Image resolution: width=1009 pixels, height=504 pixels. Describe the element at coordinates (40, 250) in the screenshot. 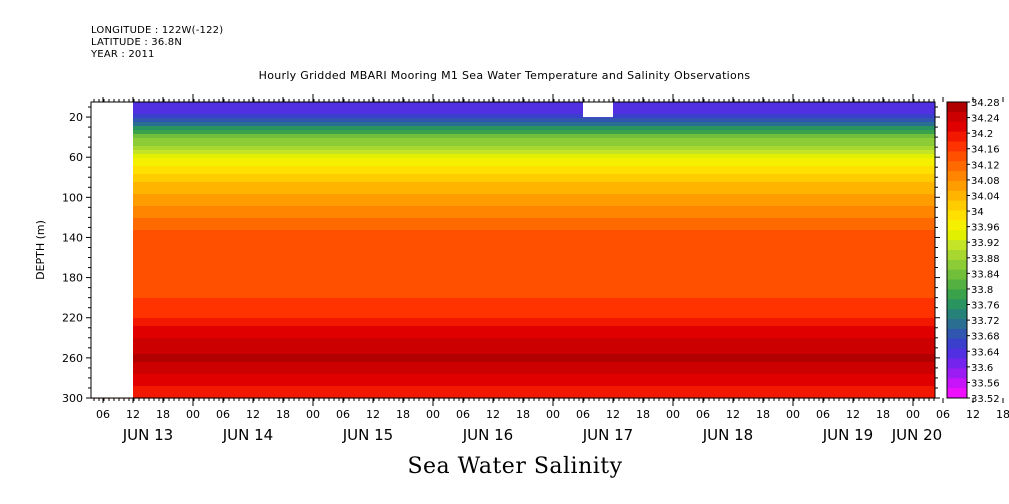

I see `y-axis-label: DEPTH (m)` at that location.